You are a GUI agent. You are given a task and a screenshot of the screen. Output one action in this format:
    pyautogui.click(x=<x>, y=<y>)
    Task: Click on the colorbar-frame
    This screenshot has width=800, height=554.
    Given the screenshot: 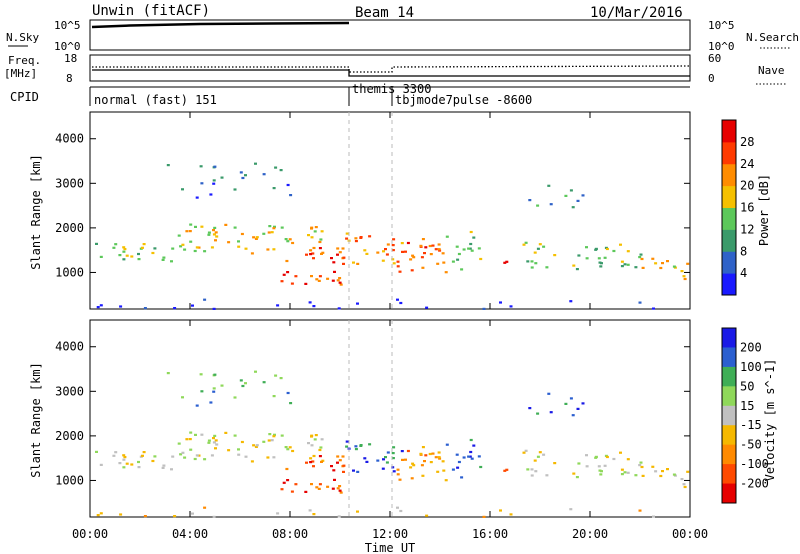 What is the action you would take?
    pyautogui.click(x=729, y=415)
    